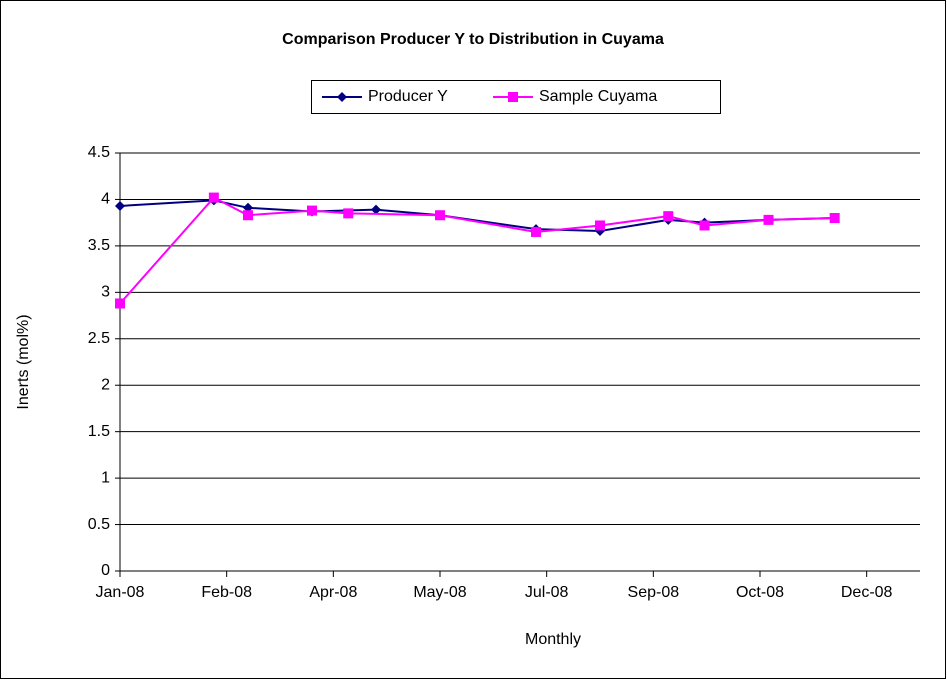 This screenshot has height=680, width=947. I want to click on y-tick-label: 2, so click(105, 384).